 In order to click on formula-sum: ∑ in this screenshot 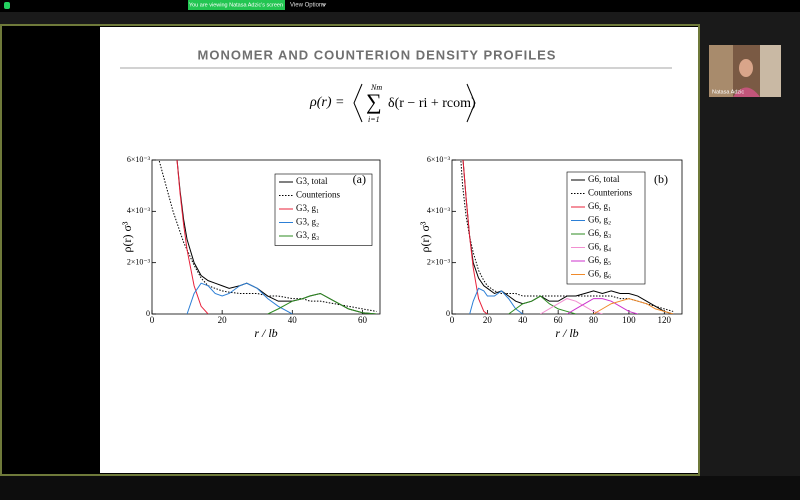, I will do `click(374, 101)`.